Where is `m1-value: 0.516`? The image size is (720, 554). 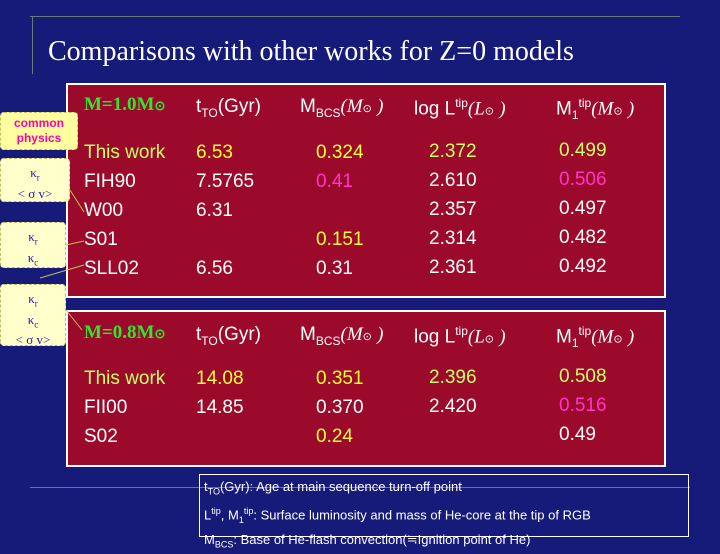
m1-value: 0.516 is located at coordinates (583, 405).